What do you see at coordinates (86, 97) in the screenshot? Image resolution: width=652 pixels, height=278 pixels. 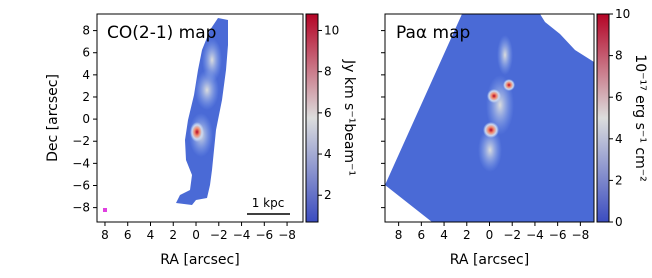 I see `y-tick-label: 2` at bounding box center [86, 97].